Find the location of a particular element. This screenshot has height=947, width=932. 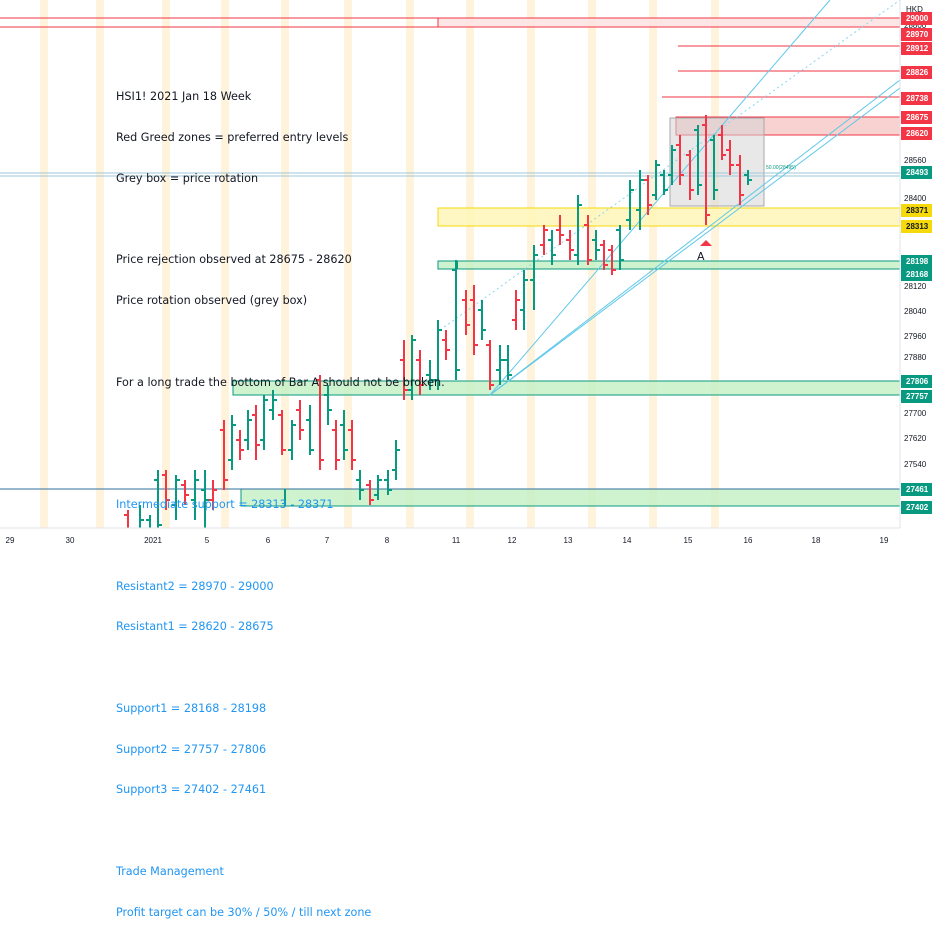

price-tag-label-7: 28493 is located at coordinates (917, 172).